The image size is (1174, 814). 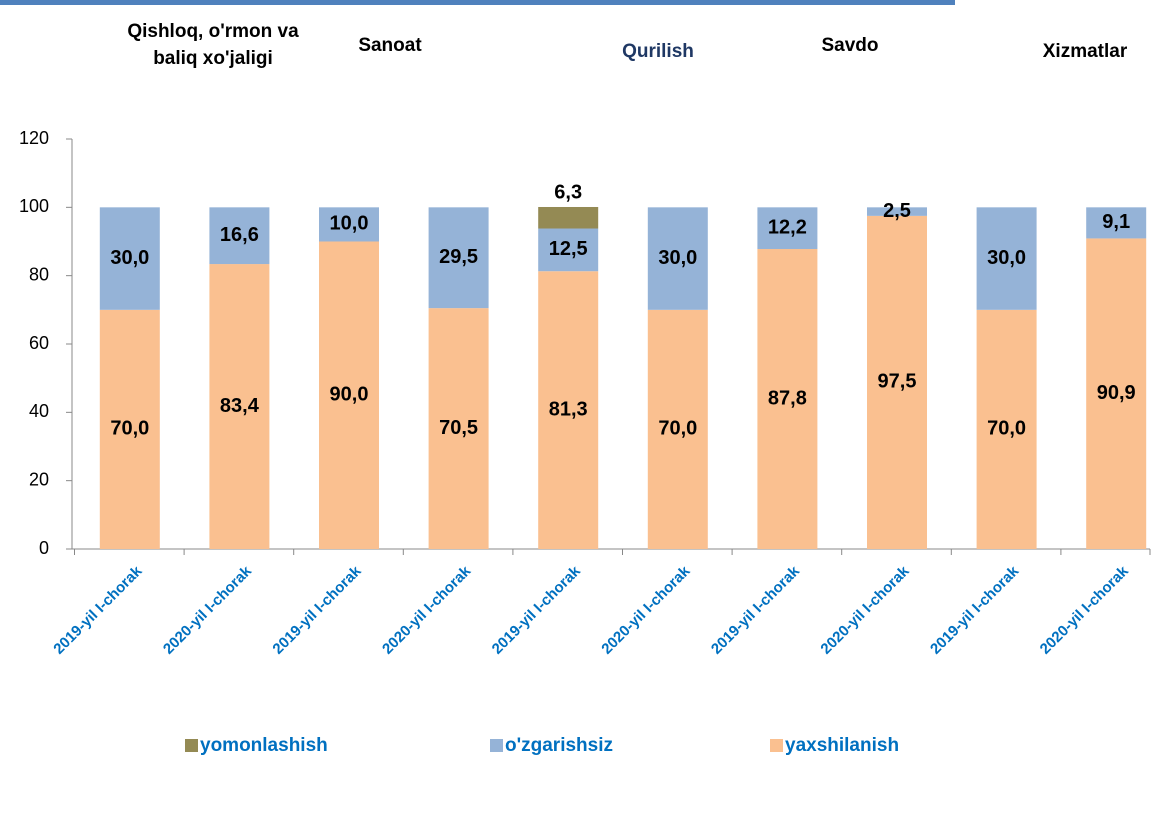 What do you see at coordinates (559, 745) in the screenshot?
I see `legend-label: o'zgarishsiz` at bounding box center [559, 745].